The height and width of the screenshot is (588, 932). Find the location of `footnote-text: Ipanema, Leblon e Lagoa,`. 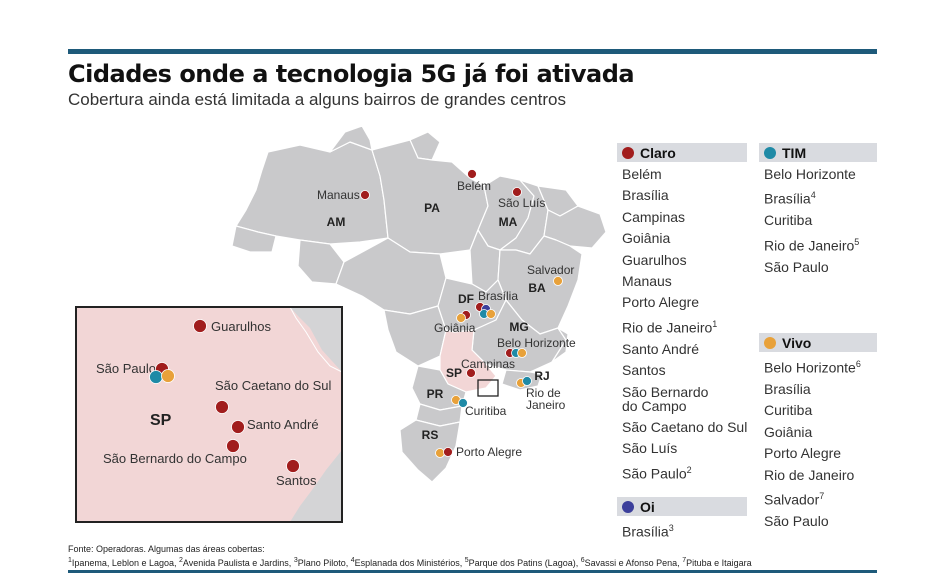

footnote-text: Ipanema, Leblon e Lagoa, is located at coordinates (125, 563).